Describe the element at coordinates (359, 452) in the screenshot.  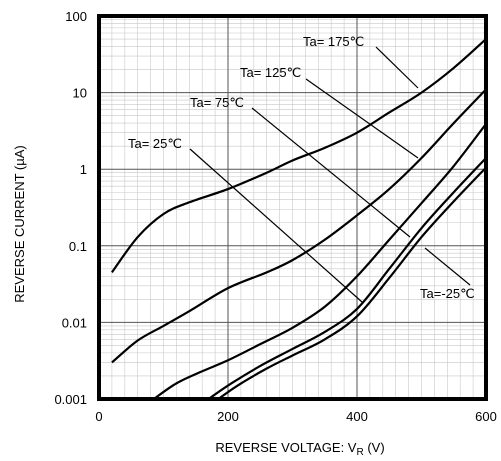
I see `x-axis-title-subscript: R` at that location.